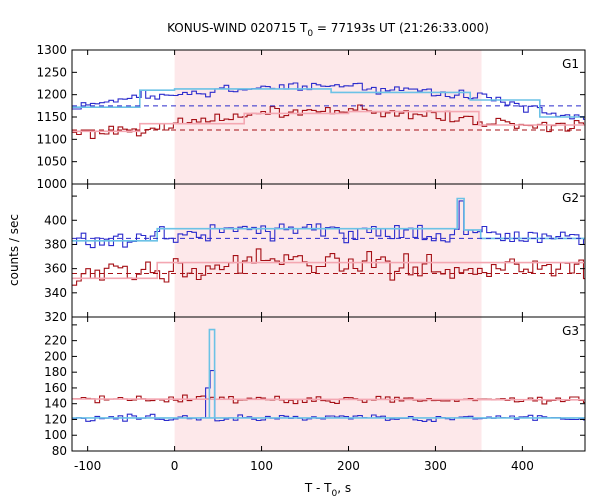 The width and height of the screenshot is (600, 500). Describe the element at coordinates (59, 451) in the screenshot. I see `y-tick-label: 80` at that location.